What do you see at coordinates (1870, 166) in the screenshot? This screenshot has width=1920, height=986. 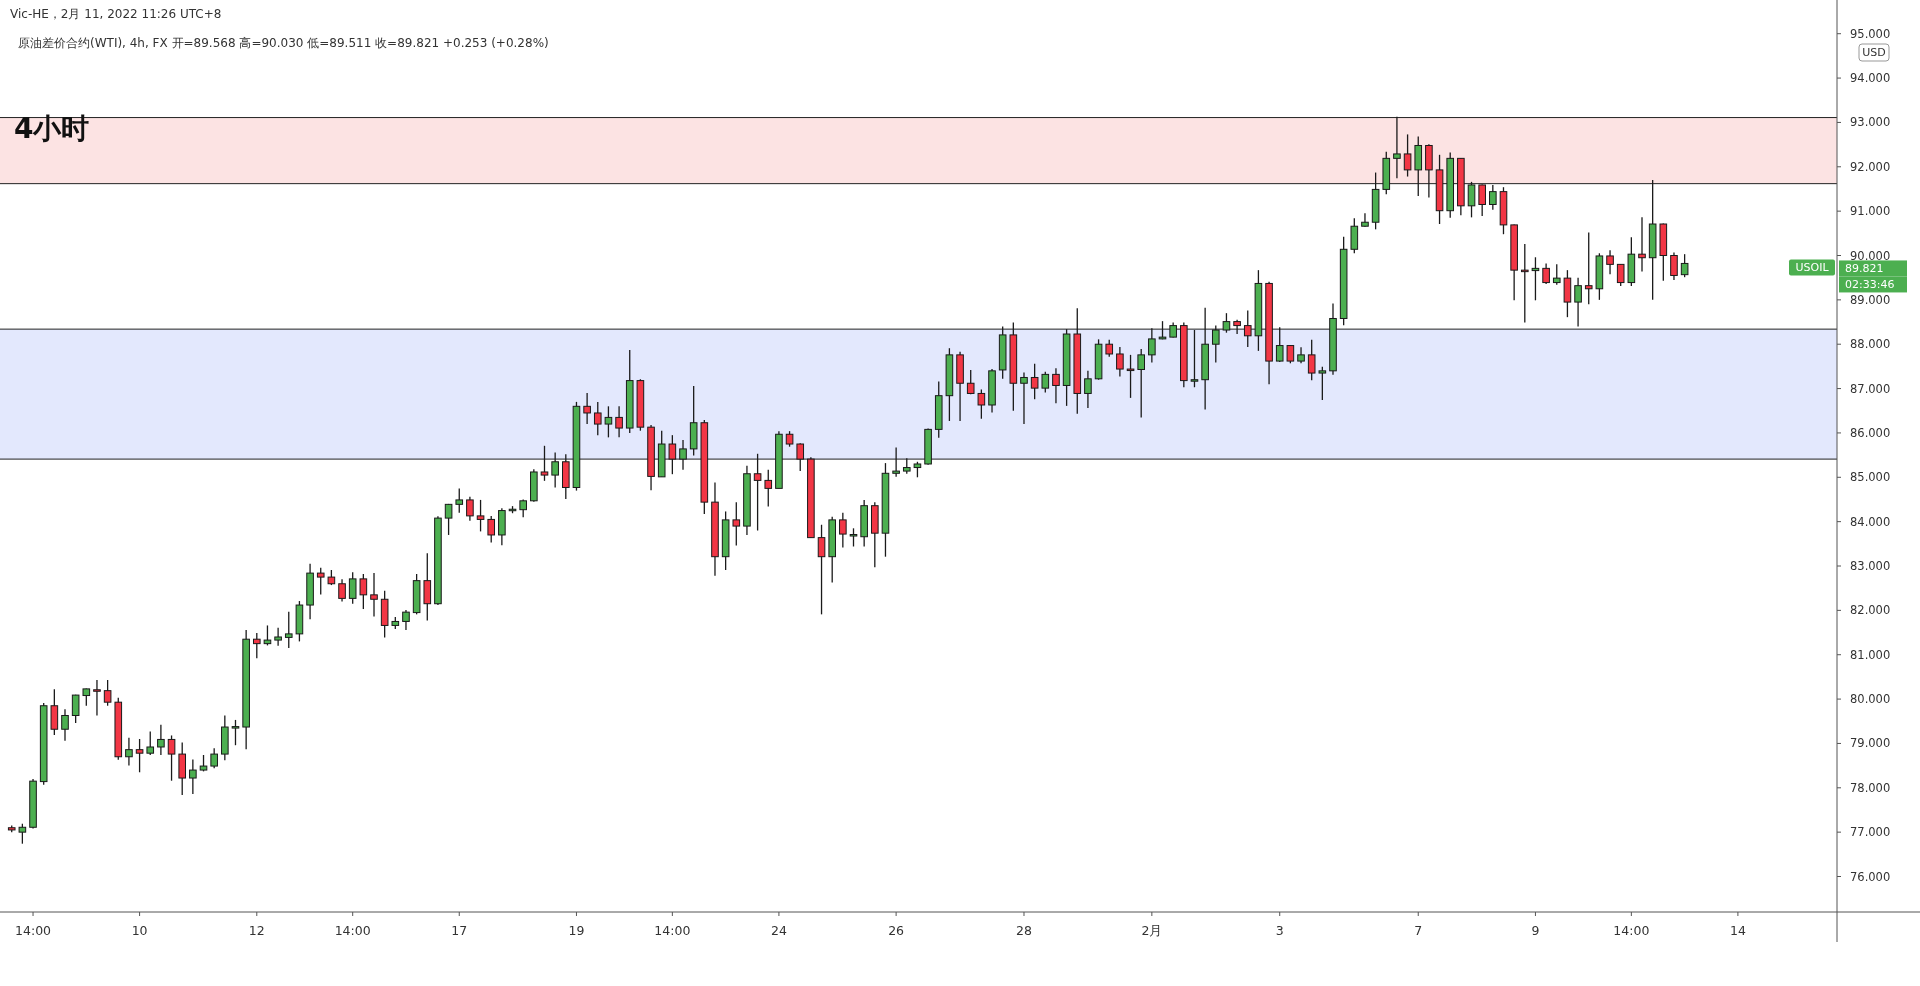 I see `y-tick-label: 92.000` at bounding box center [1870, 166].